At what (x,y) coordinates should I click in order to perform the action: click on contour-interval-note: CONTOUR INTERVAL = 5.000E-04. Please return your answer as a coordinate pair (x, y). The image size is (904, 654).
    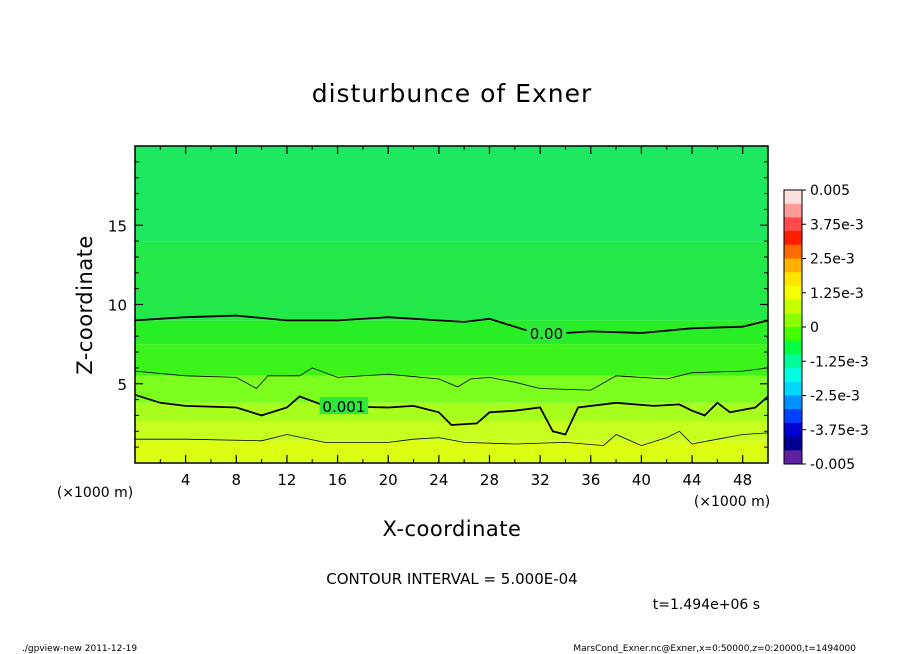
    Looking at the image, I should click on (451, 579).